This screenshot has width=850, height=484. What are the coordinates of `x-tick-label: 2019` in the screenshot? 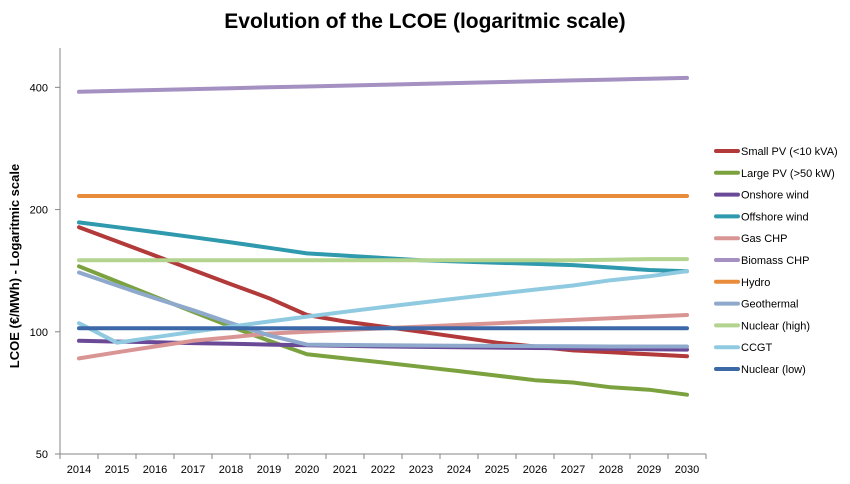 It's located at (269, 470).